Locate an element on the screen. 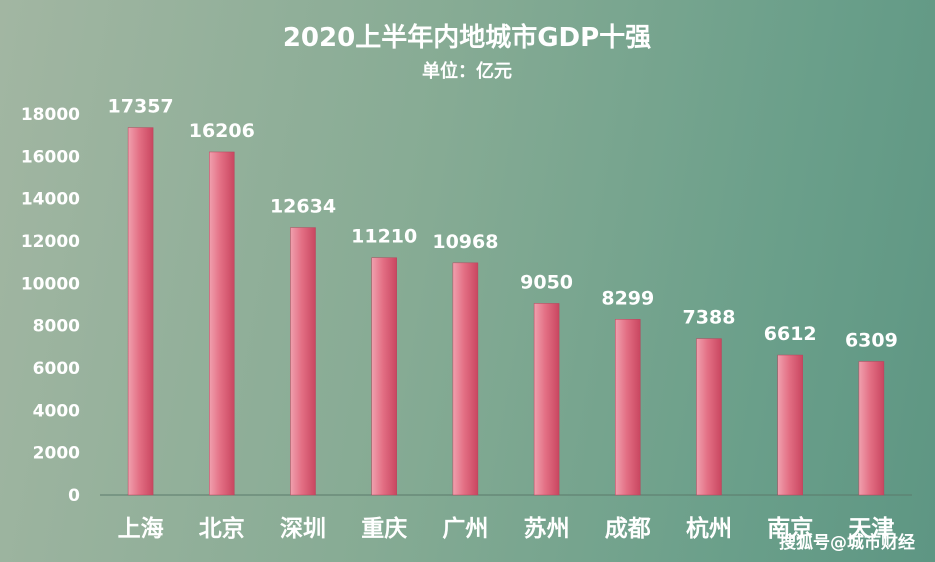 This screenshot has height=562, width=935. x-tick-label: 天津 is located at coordinates (871, 528).